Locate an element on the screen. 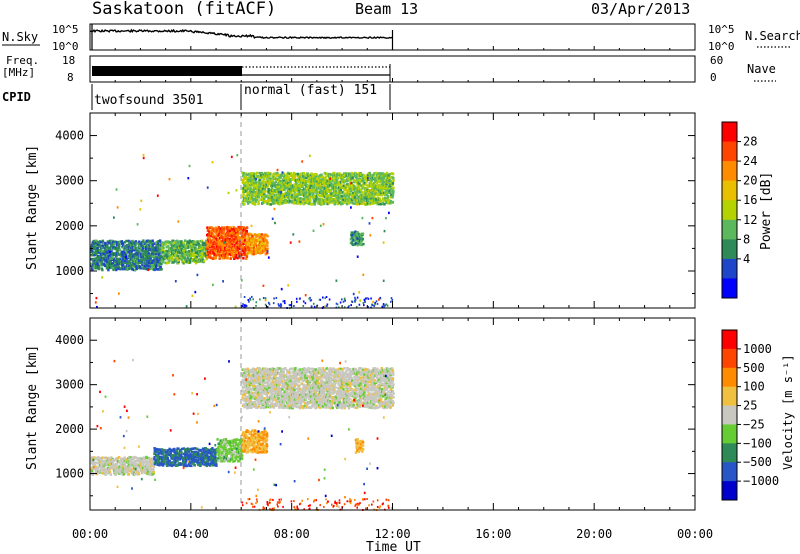 This screenshot has width=800, height=554. power-scatter is located at coordinates (242, 231).